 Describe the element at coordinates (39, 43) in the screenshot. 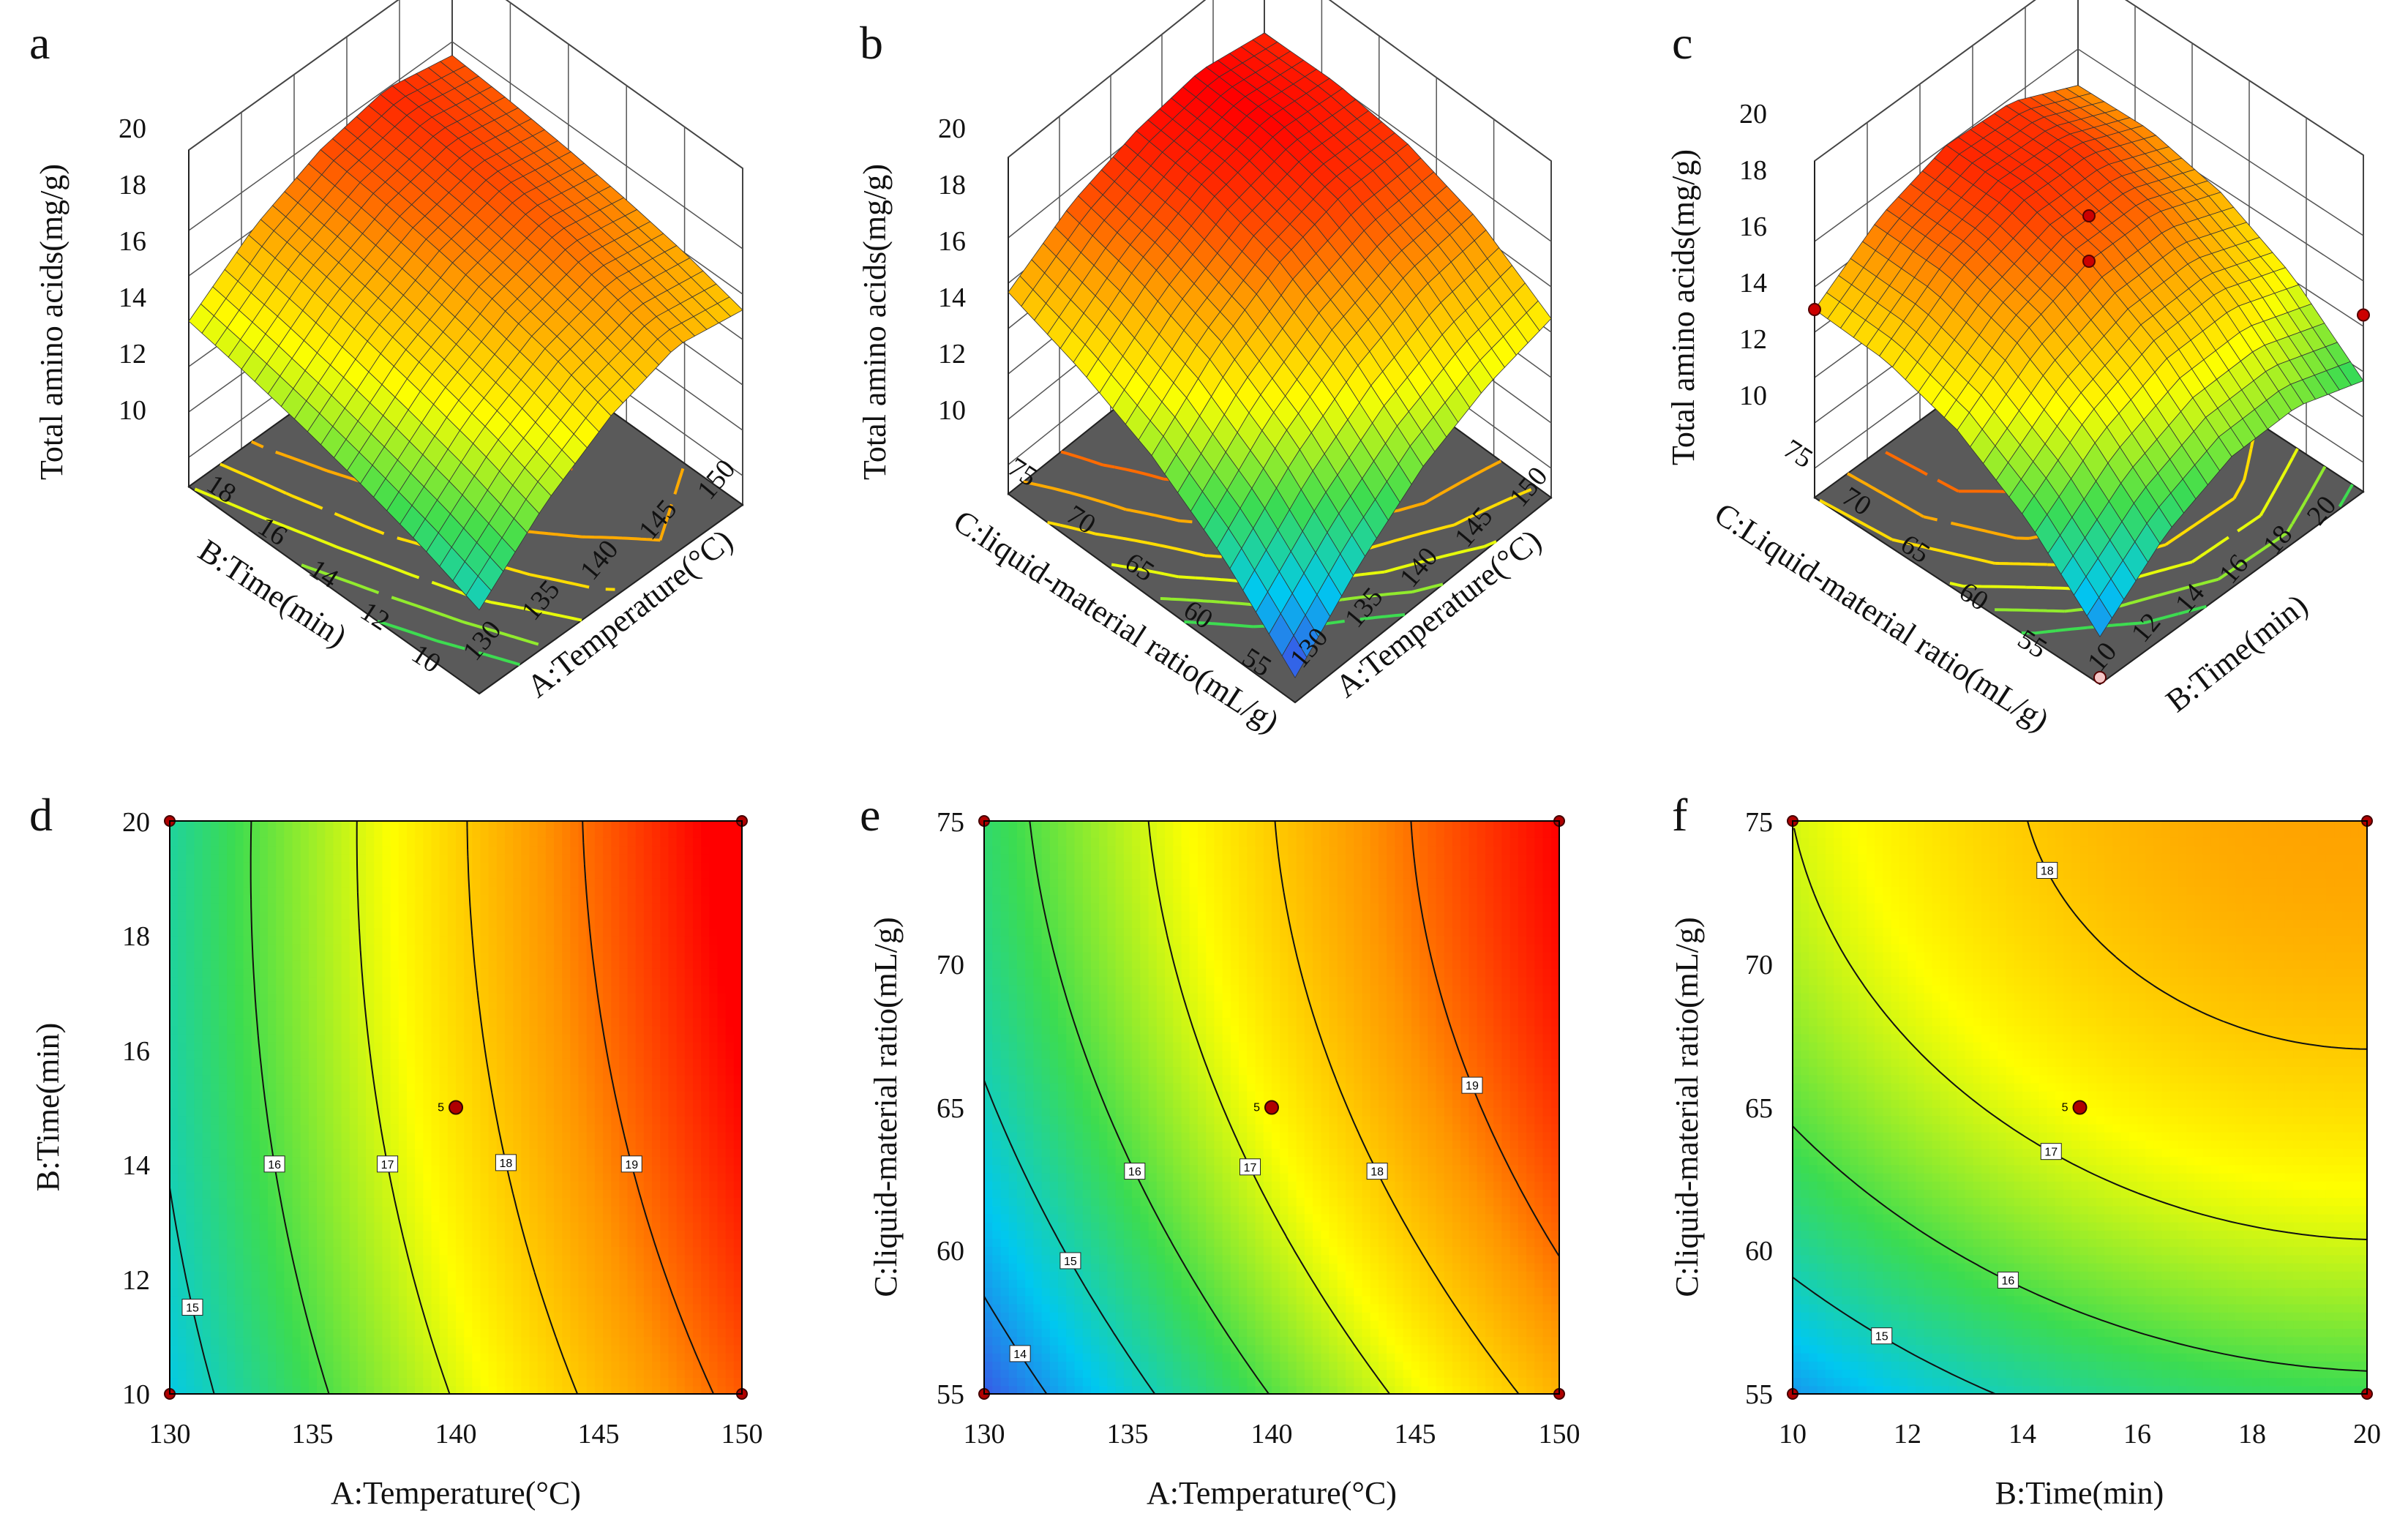

I see `panel-label-a: a` at that location.